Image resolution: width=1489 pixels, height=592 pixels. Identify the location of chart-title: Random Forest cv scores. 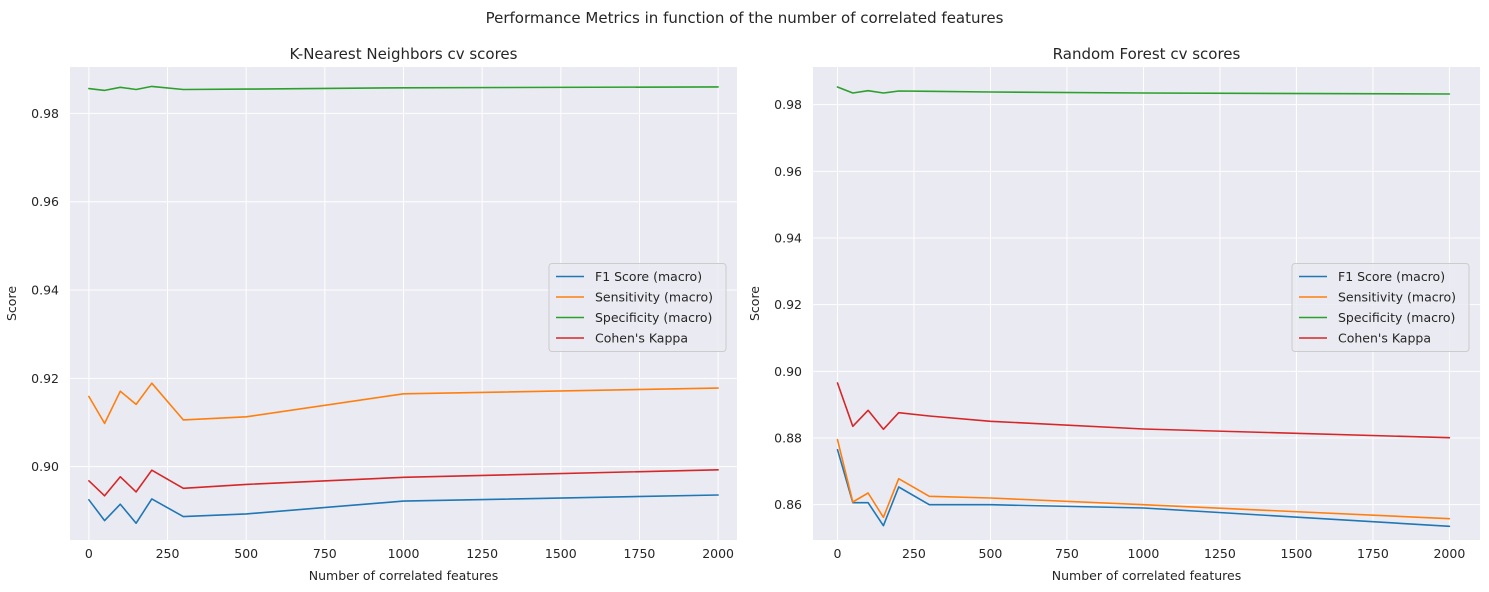
(1147, 54).